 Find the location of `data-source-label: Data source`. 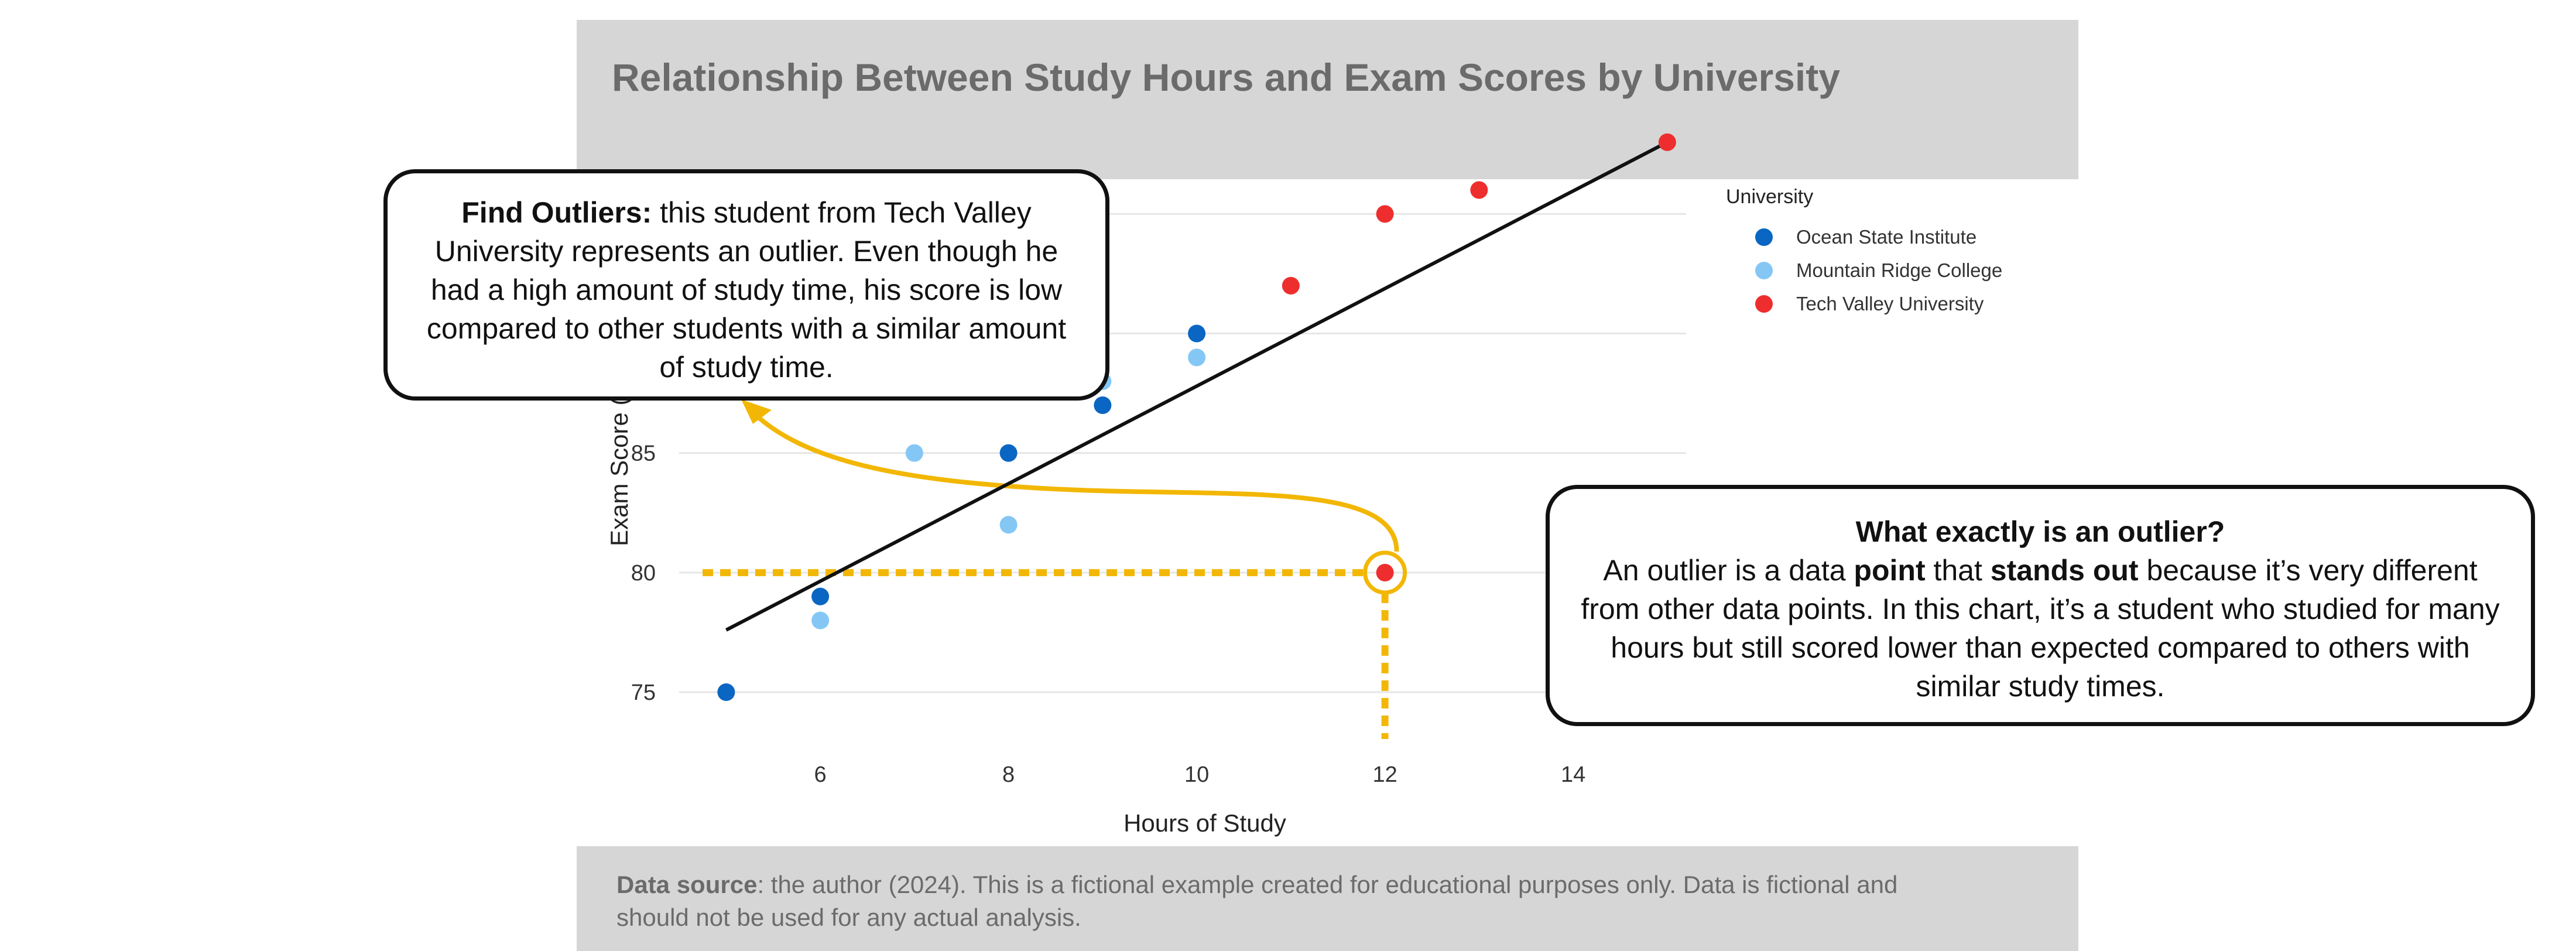

data-source-label: Data source is located at coordinates (687, 885).